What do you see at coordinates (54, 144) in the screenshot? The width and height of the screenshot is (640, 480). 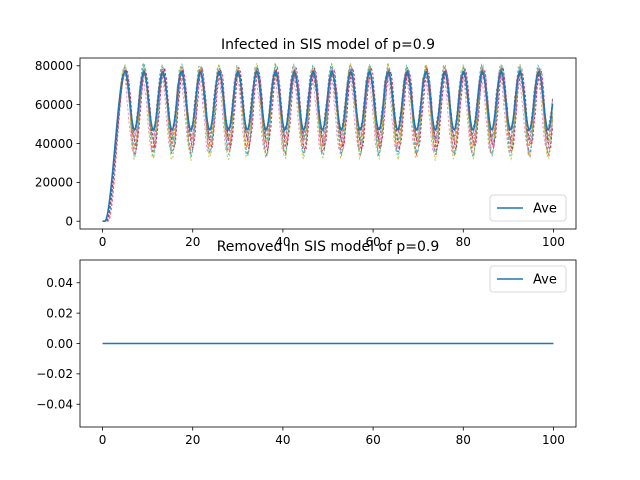 I see `y-tick-label: 40000` at bounding box center [54, 144].